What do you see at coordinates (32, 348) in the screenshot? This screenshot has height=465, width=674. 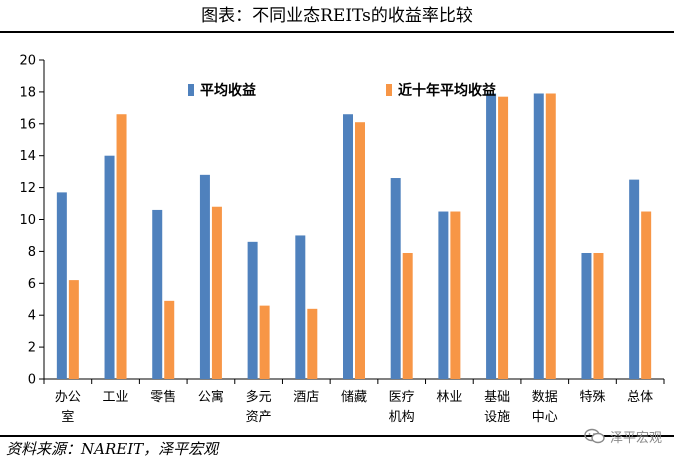 I see `y-tick-label: 2` at bounding box center [32, 348].